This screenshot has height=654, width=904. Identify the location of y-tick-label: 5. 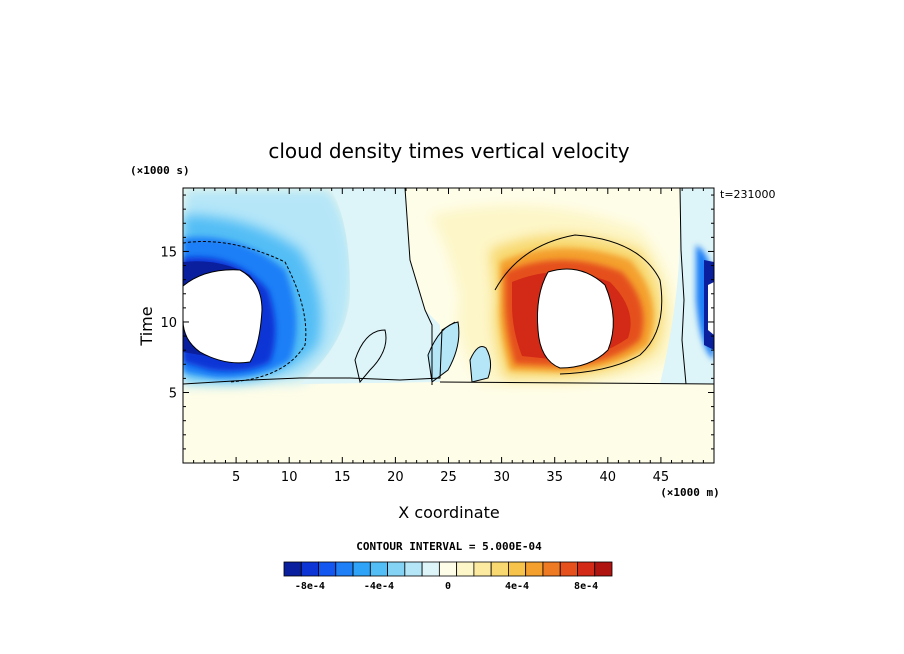
(173, 393).